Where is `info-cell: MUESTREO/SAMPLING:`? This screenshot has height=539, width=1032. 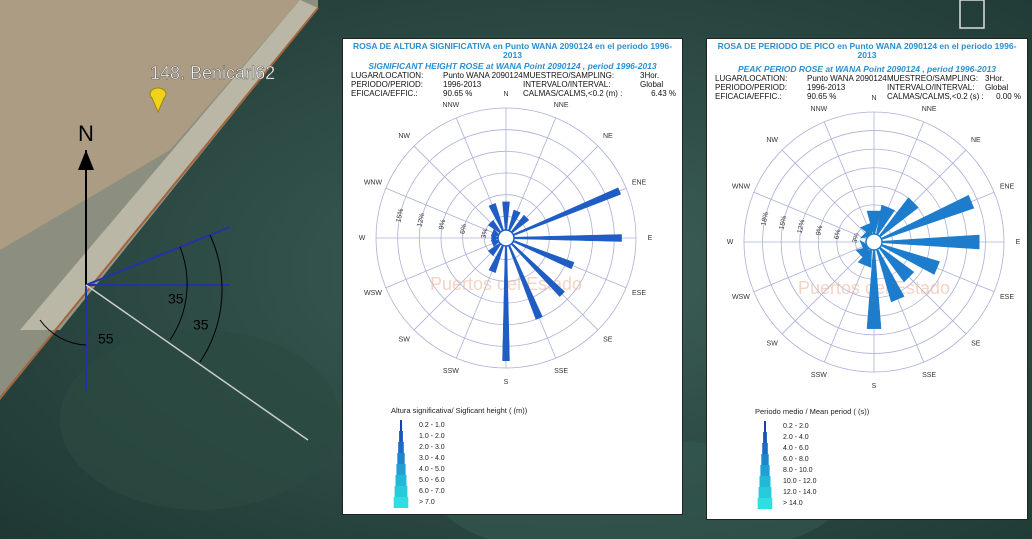
info-cell: MUESTREO/SAMPLING: is located at coordinates (569, 75).